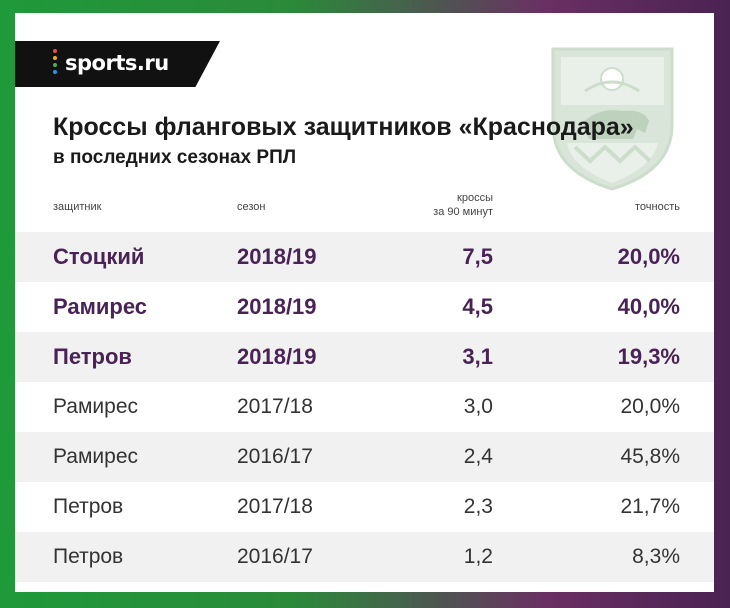  I want to click on cell-accuracy: 21,7%, so click(650, 506).